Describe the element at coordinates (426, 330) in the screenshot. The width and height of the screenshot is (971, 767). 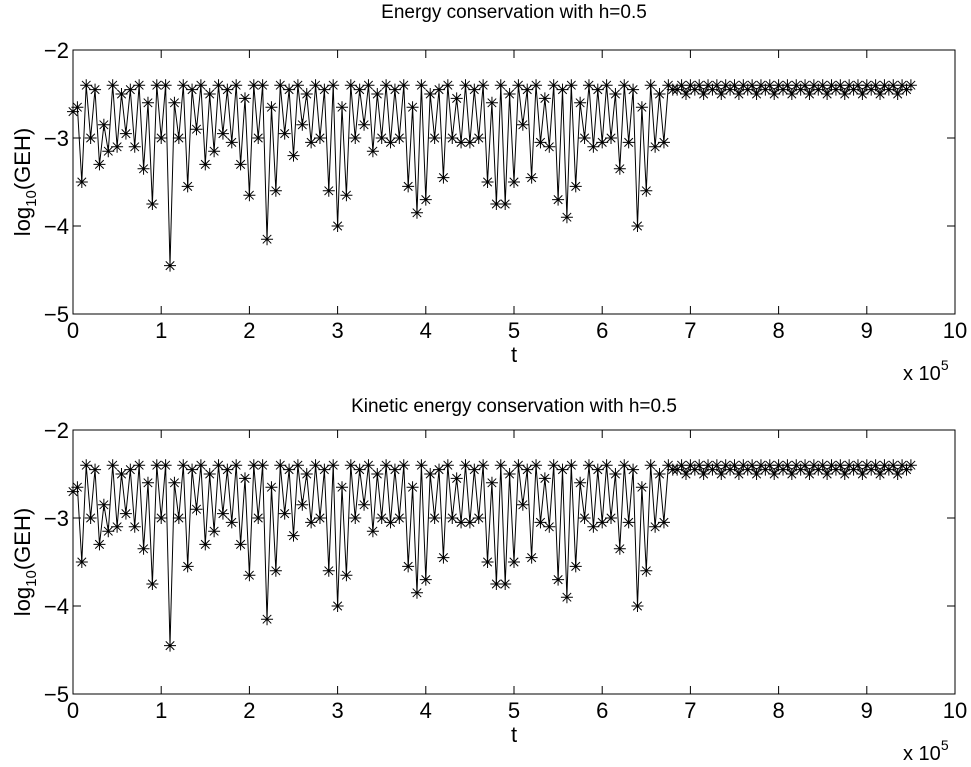
I see `x-tick-label: 4` at that location.